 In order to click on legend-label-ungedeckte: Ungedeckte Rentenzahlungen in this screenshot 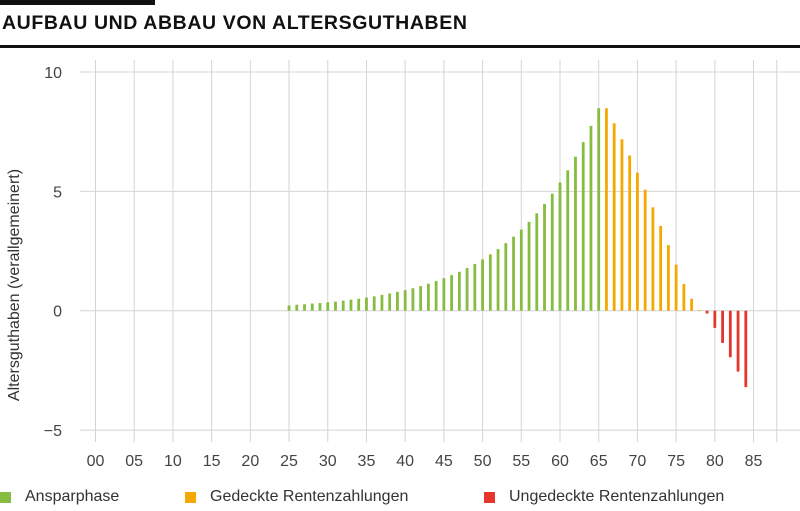, I will do `click(617, 496)`.